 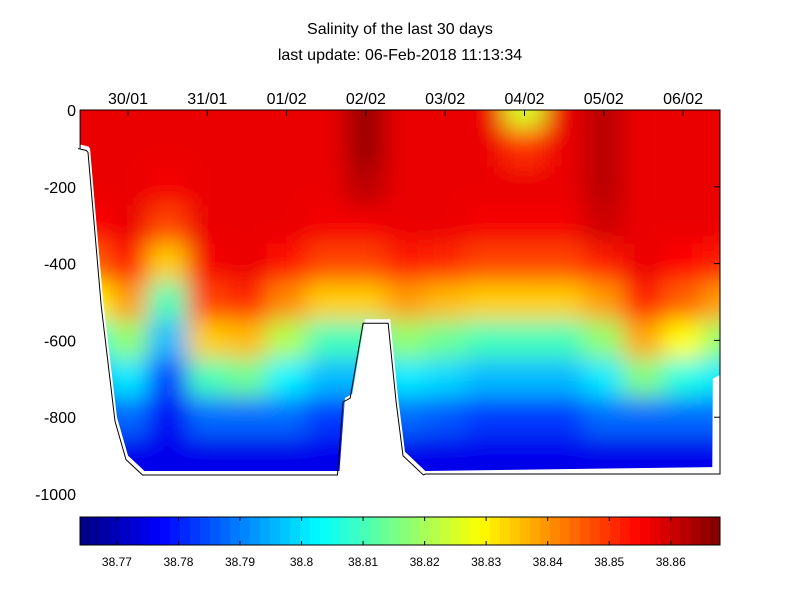 What do you see at coordinates (400, 55) in the screenshot?
I see `chart-subtitle: last update: 06-Feb-2018 11:13:34` at bounding box center [400, 55].